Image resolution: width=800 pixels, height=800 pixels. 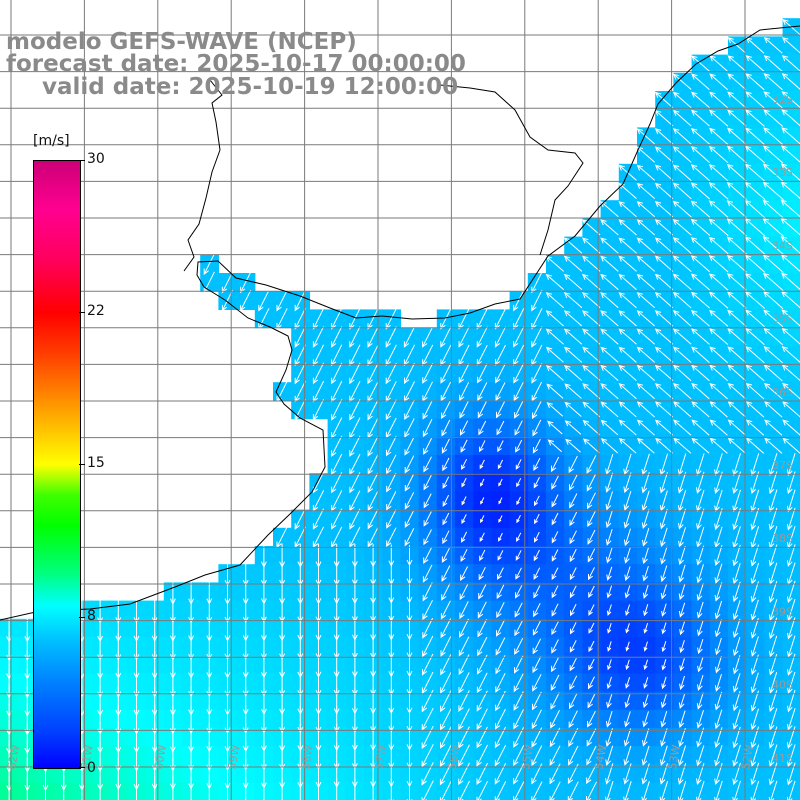 What do you see at coordinates (674, 757) in the screenshot?
I see `longitude-label: 53W` at bounding box center [674, 757].